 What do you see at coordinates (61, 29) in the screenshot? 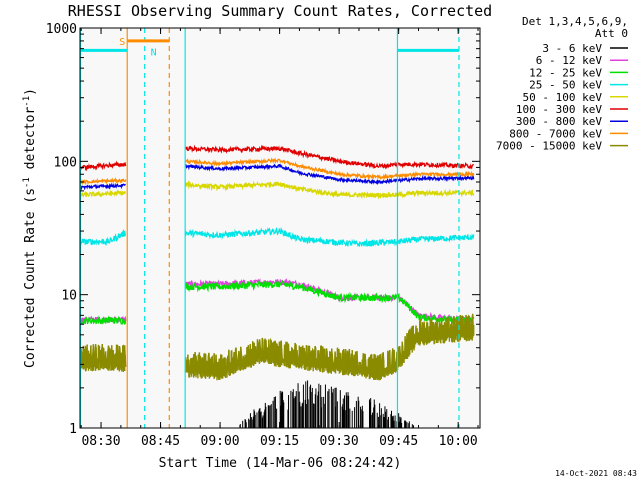
I see `y-tick-label: 1000` at bounding box center [61, 29].